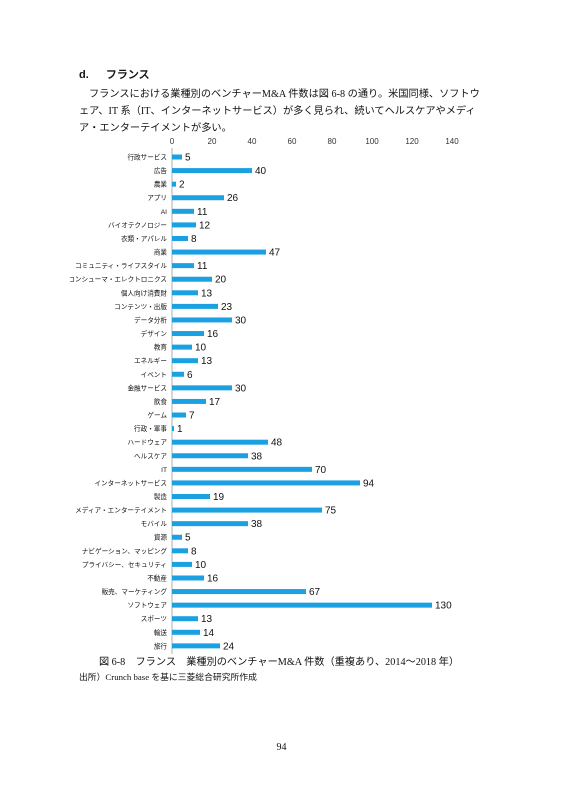 The height and width of the screenshot is (800, 563). I want to click on data-label: 23, so click(227, 307).